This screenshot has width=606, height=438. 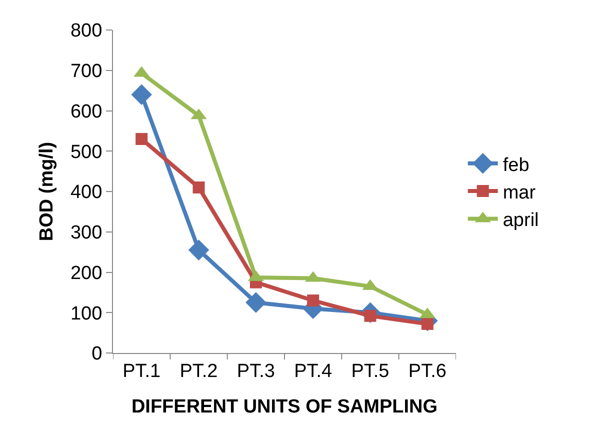 What do you see at coordinates (47, 192) in the screenshot?
I see `y-axis-title: BOD (mg/l)` at bounding box center [47, 192].